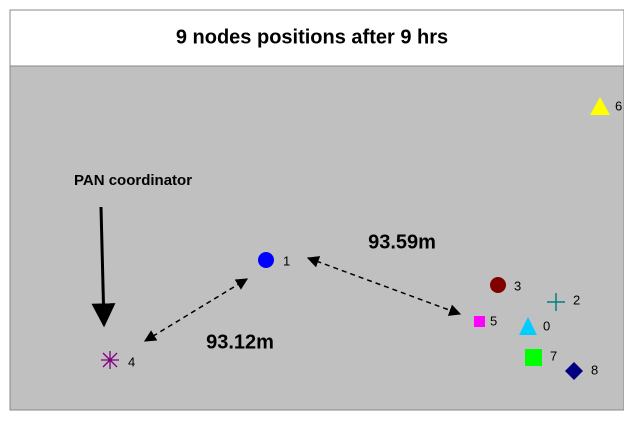 This screenshot has width=624, height=424. What do you see at coordinates (103, 267) in the screenshot?
I see `arrow` at bounding box center [103, 267].